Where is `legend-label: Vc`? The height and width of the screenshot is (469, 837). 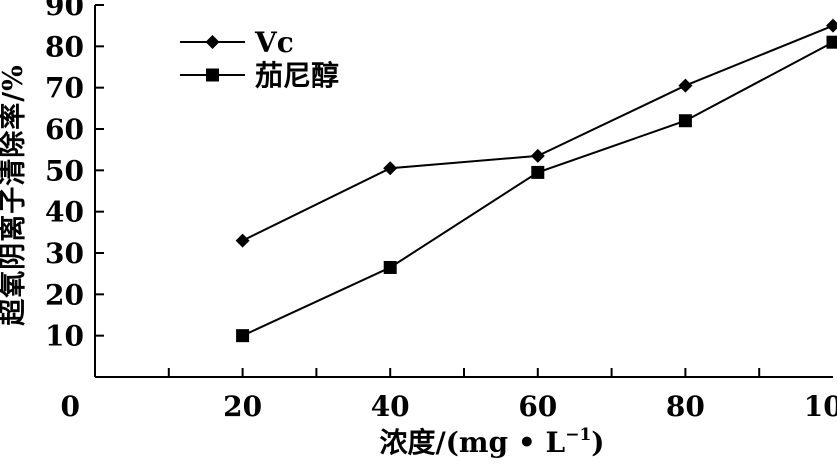 legend-label: Vc is located at coordinates (274, 42).